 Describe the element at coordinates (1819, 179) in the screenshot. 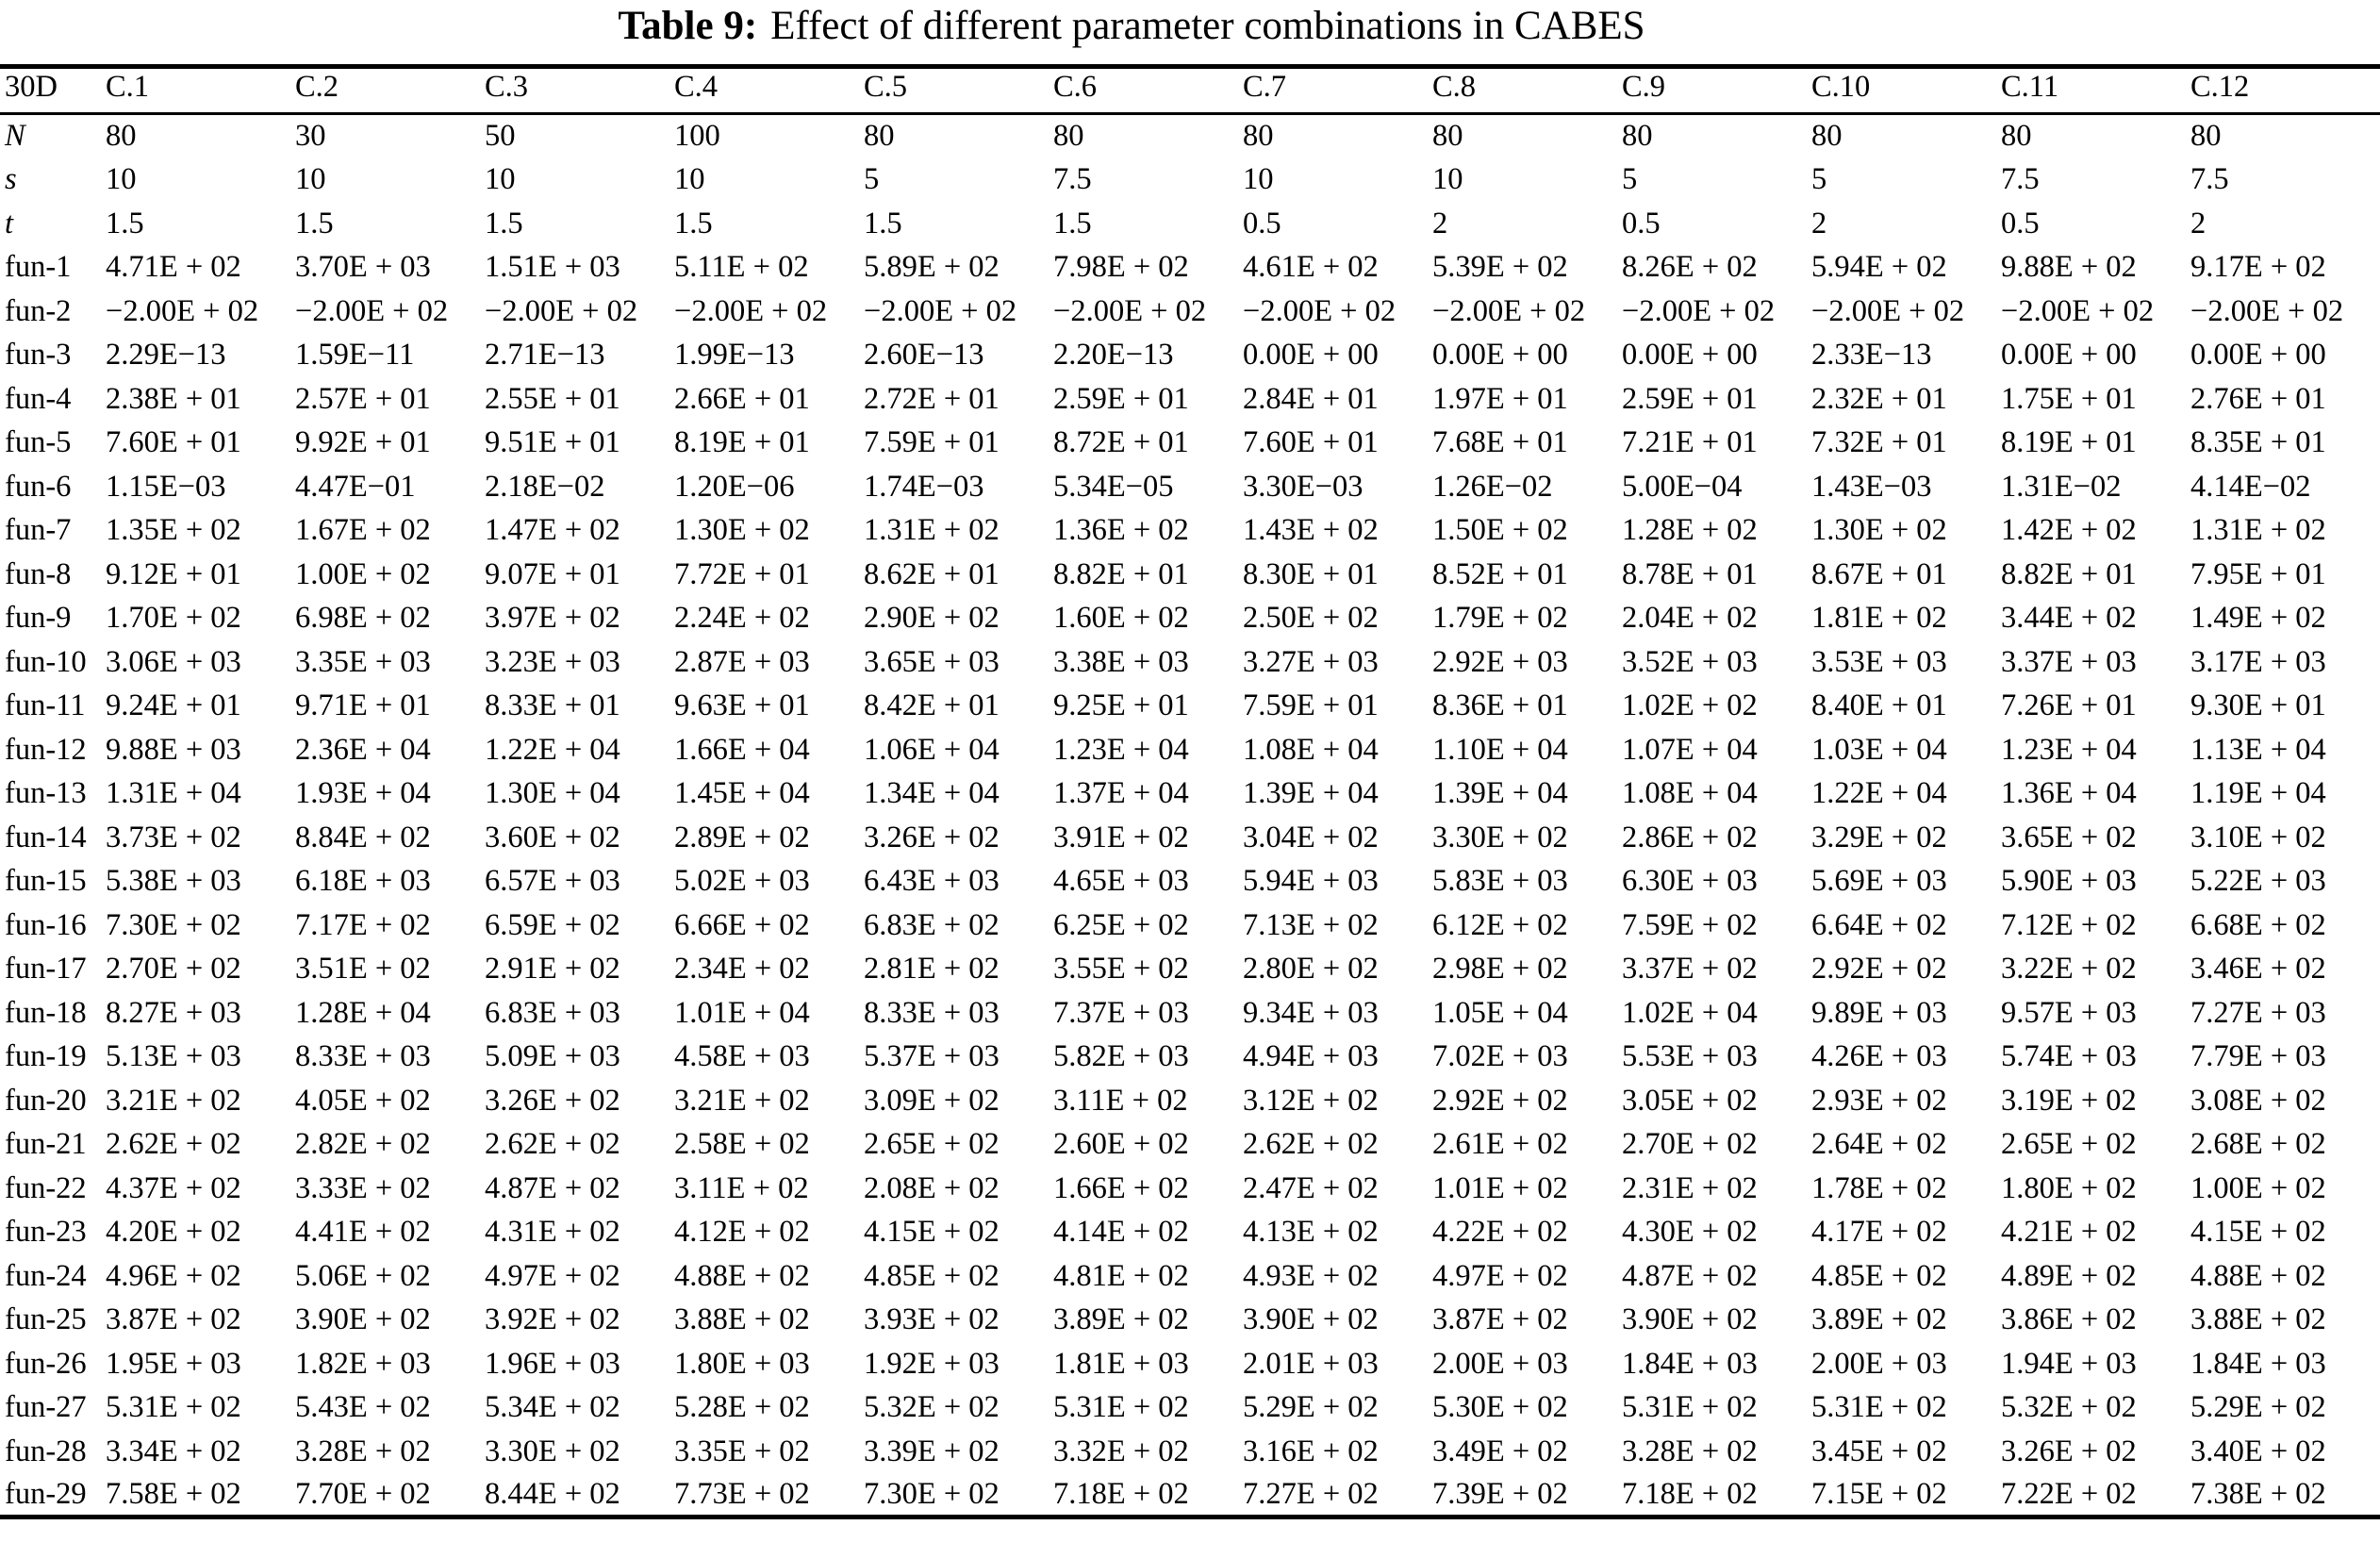

I see `cell-s-c-10: 5` at that location.